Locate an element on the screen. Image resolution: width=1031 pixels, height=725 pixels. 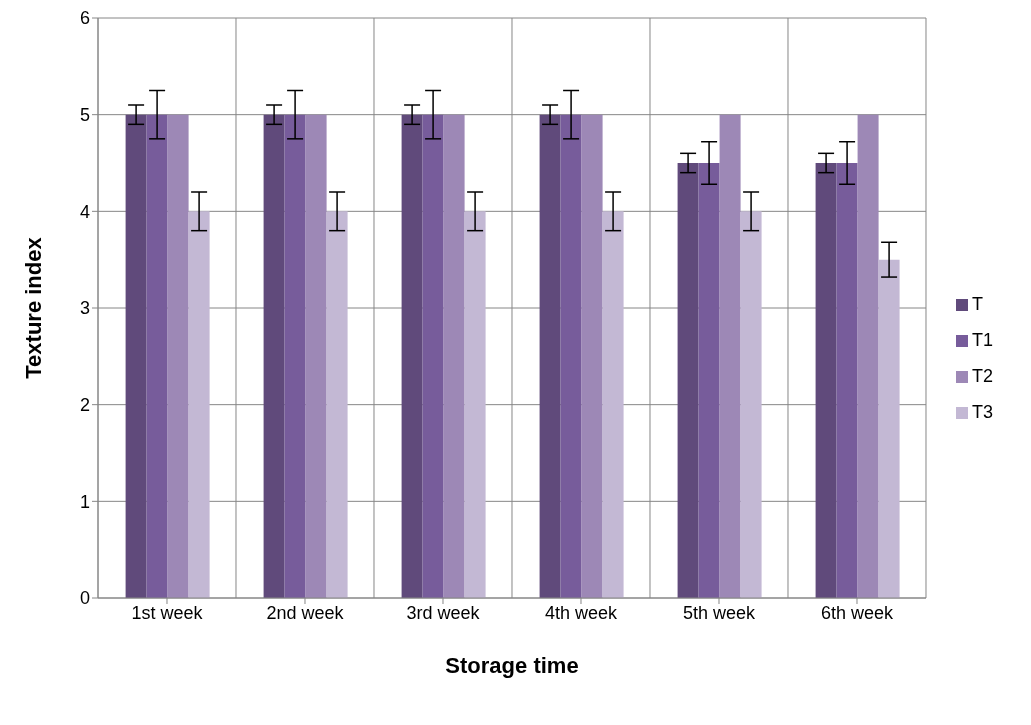
x-tick-label: 3rd week is located at coordinates (443, 612).